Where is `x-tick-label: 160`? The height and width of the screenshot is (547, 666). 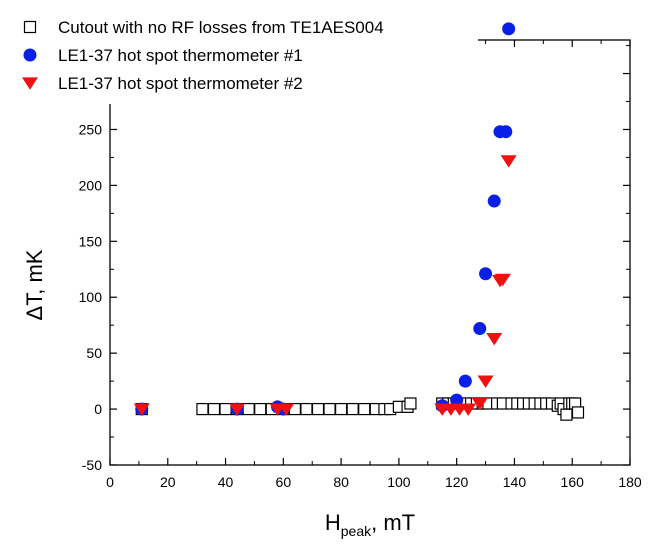
x-tick-label: 160 is located at coordinates (573, 482).